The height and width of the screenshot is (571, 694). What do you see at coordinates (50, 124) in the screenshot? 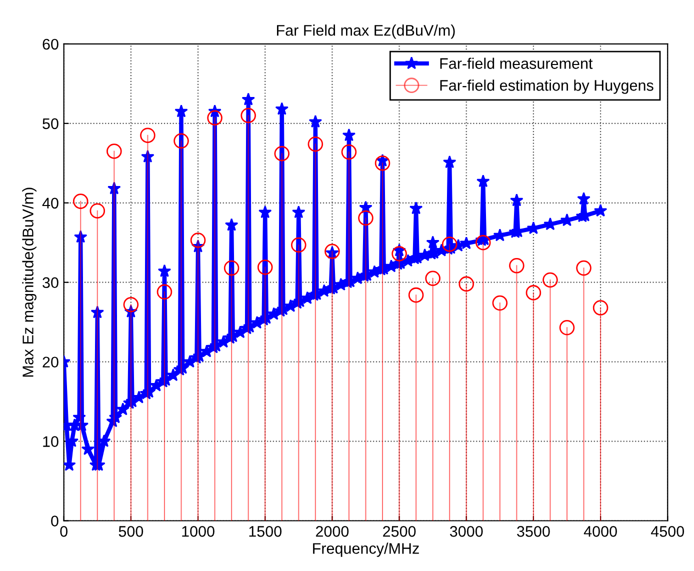
I see `y-tick-label: 50` at bounding box center [50, 124].